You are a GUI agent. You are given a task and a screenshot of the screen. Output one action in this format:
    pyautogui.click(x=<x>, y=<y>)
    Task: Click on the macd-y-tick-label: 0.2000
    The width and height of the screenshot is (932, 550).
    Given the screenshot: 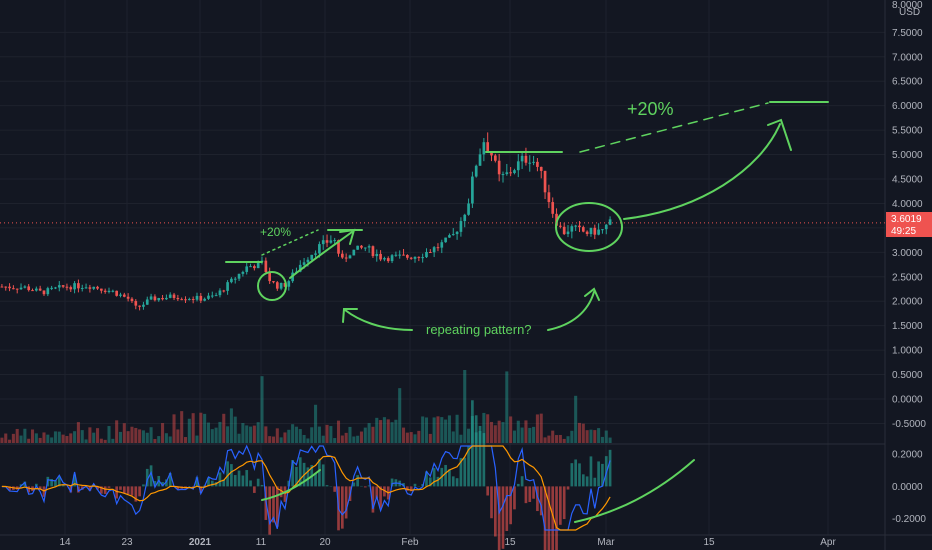 What is the action you would take?
    pyautogui.click(x=907, y=455)
    